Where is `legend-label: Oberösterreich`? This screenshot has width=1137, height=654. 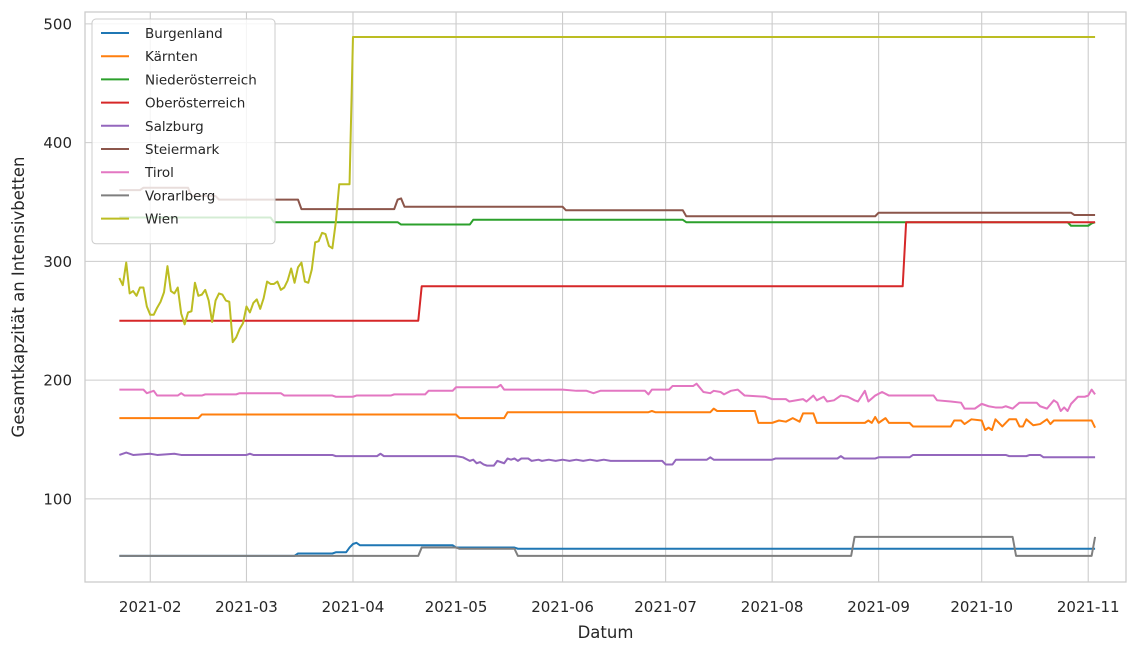
legend-label: Oberösterreich is located at coordinates (195, 104).